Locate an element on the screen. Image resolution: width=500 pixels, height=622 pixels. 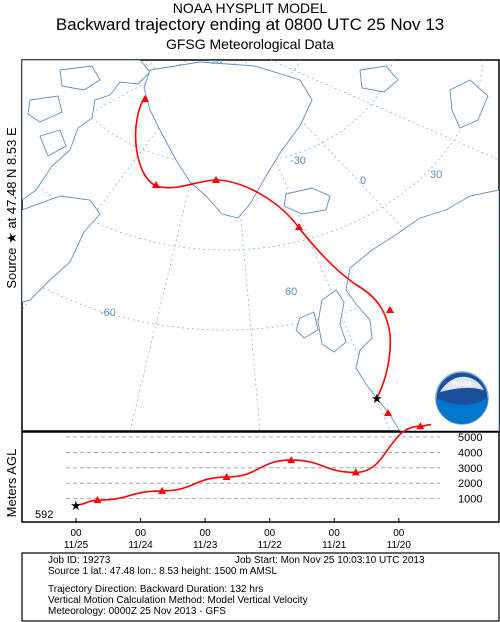
model-name: NOAA HYSPLIT MODEL is located at coordinates (250, 8).